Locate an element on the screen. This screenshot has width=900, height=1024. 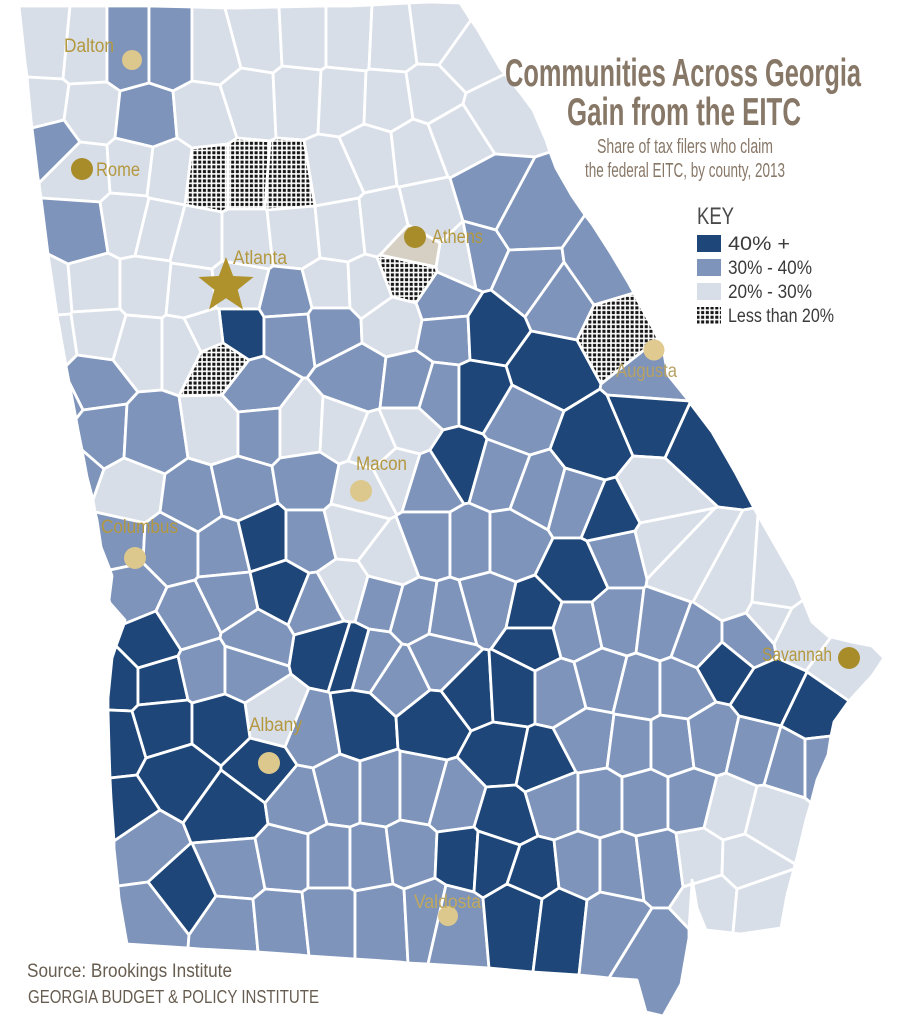
svg-text: 40% + is located at coordinates (759, 244).